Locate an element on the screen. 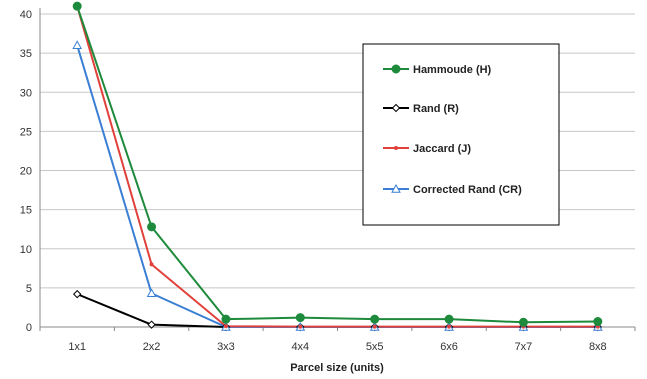 The height and width of the screenshot is (379, 647). legend-label-jaccard-j: Jaccard (J) is located at coordinates (442, 149).